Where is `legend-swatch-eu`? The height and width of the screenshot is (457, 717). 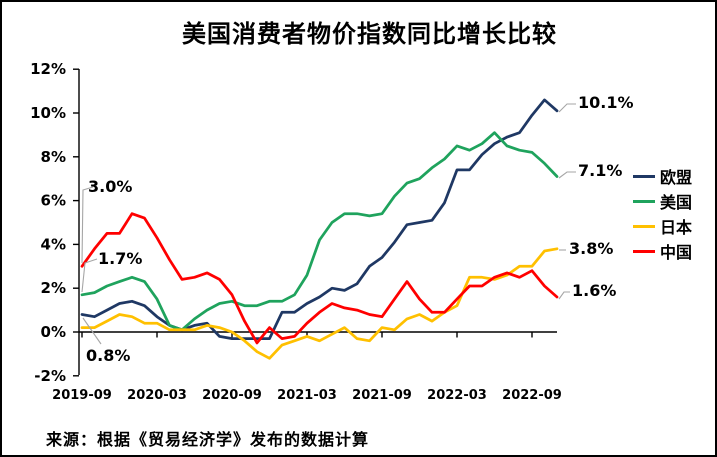 legend-swatch-eu is located at coordinates (644, 176).